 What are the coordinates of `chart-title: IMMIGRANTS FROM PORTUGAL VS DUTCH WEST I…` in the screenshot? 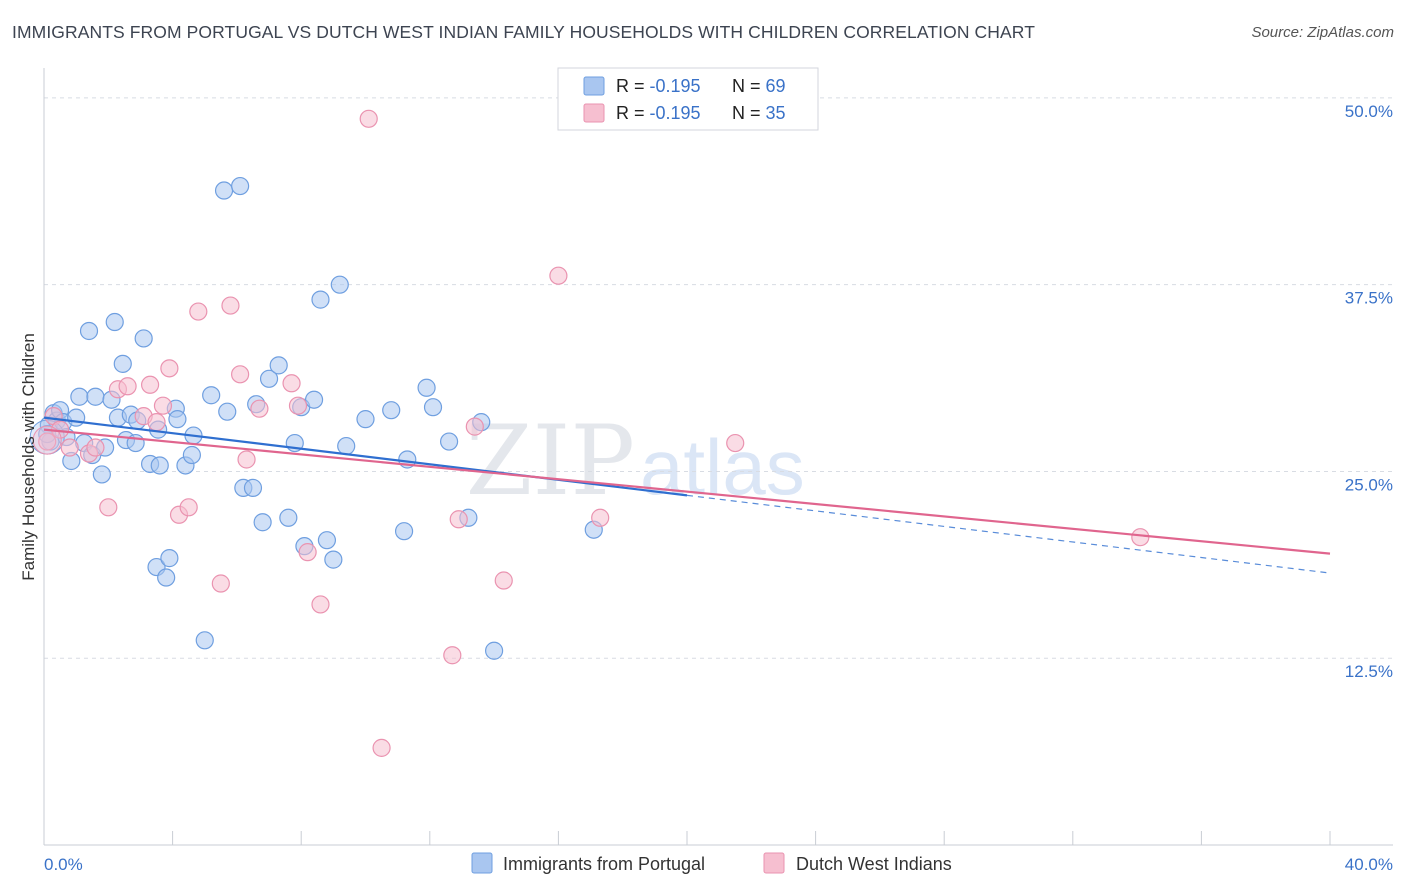 It's located at (523, 32).